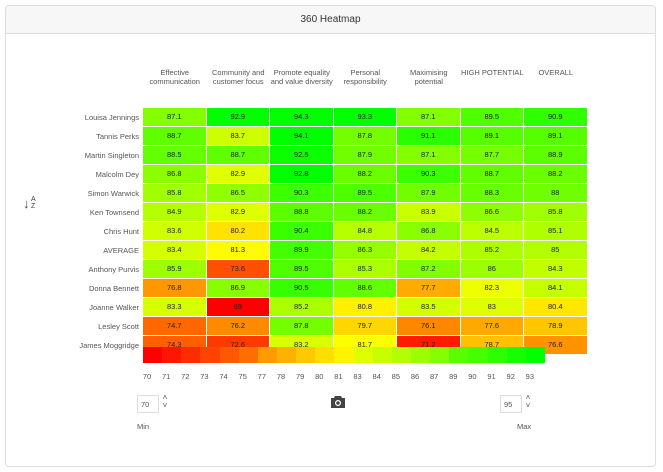 This screenshot has width=663, height=472. I want to click on heatmap-cell: 86.6, so click(491, 212).